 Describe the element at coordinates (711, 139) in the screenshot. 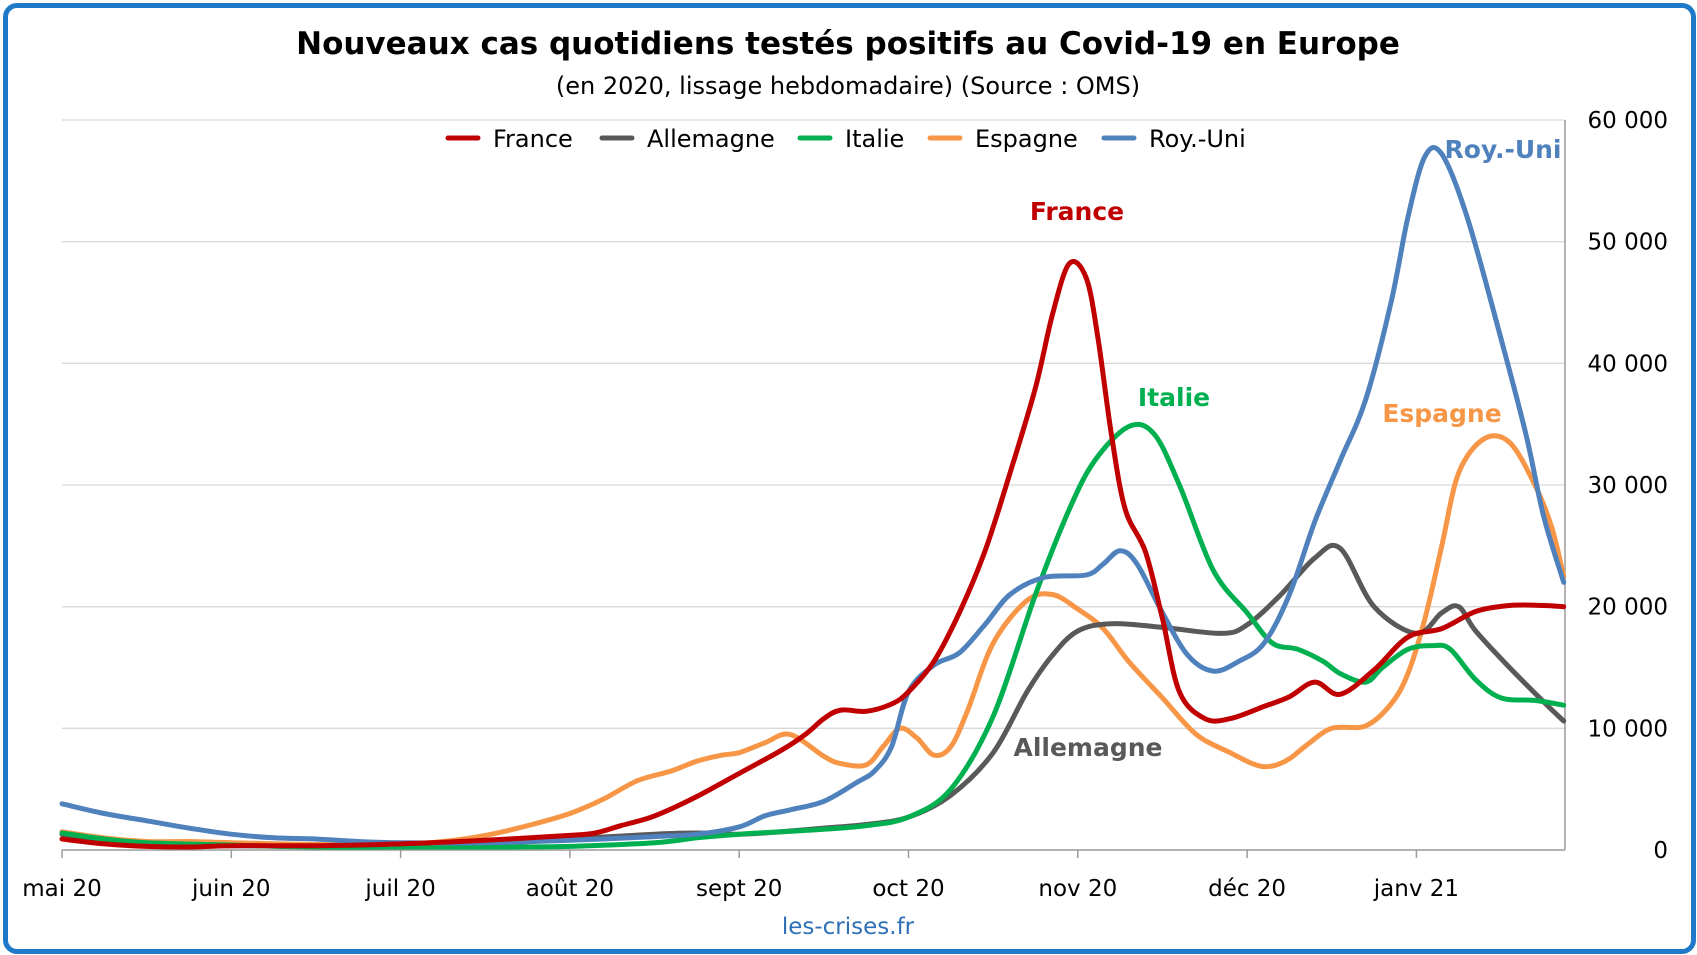

I see `legend-label-allemagne: Allemagne` at that location.